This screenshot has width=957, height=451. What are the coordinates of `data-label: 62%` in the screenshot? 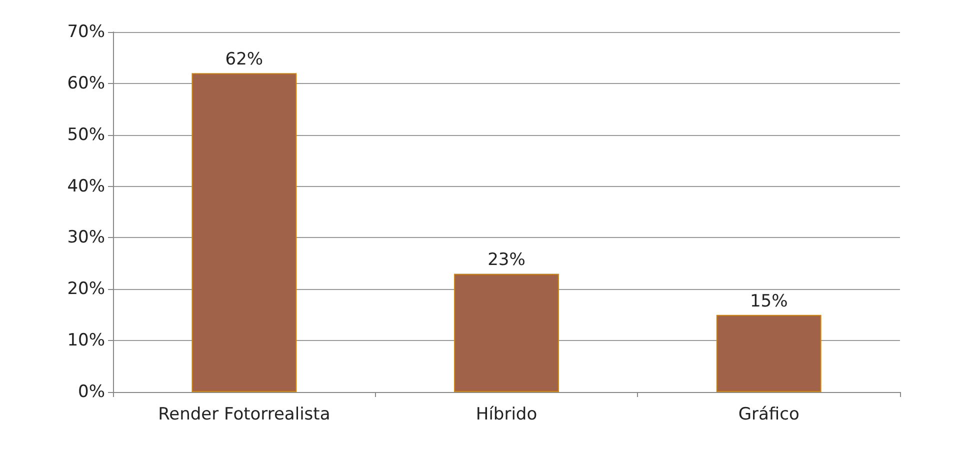 It's located at (244, 60).